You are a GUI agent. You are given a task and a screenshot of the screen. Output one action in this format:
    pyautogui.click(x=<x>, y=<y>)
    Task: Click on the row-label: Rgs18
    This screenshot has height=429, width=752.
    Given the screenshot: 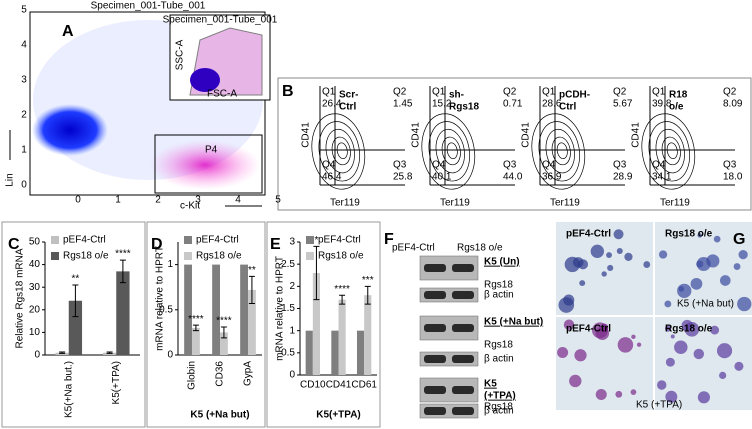 What is the action you would take?
    pyautogui.click(x=498, y=345)
    